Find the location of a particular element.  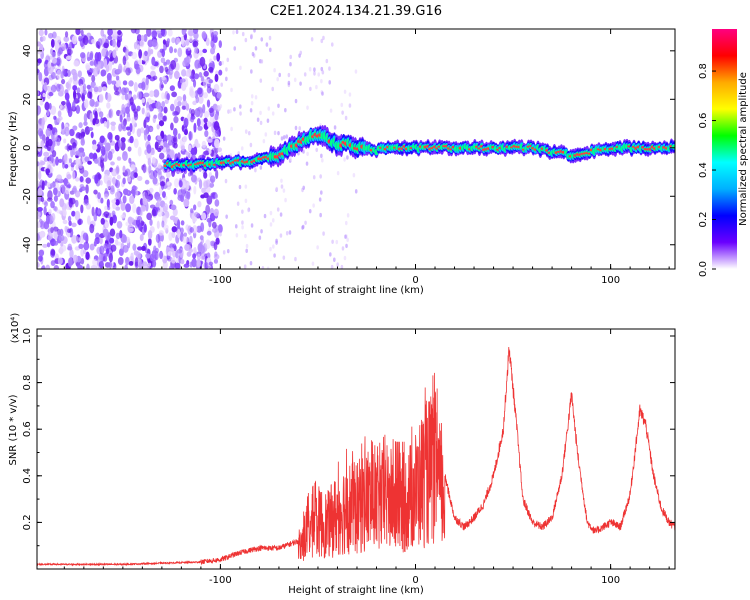

y-tick-label: -40 is located at coordinates (27, 245).